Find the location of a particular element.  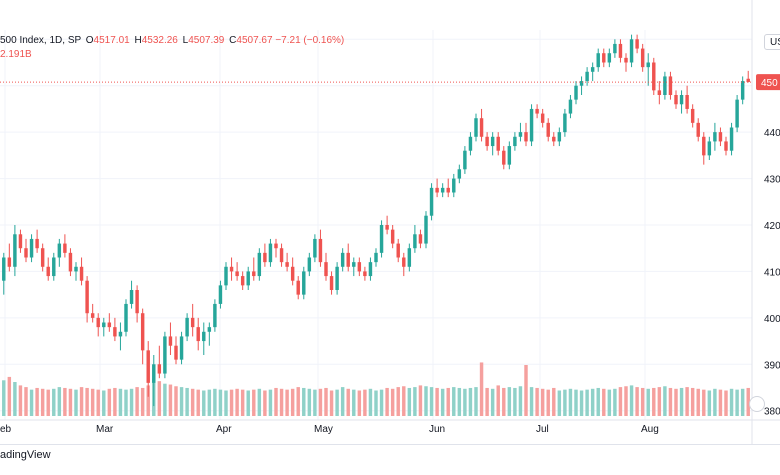

scroll-to-realtime-icon is located at coordinates (757, 404).